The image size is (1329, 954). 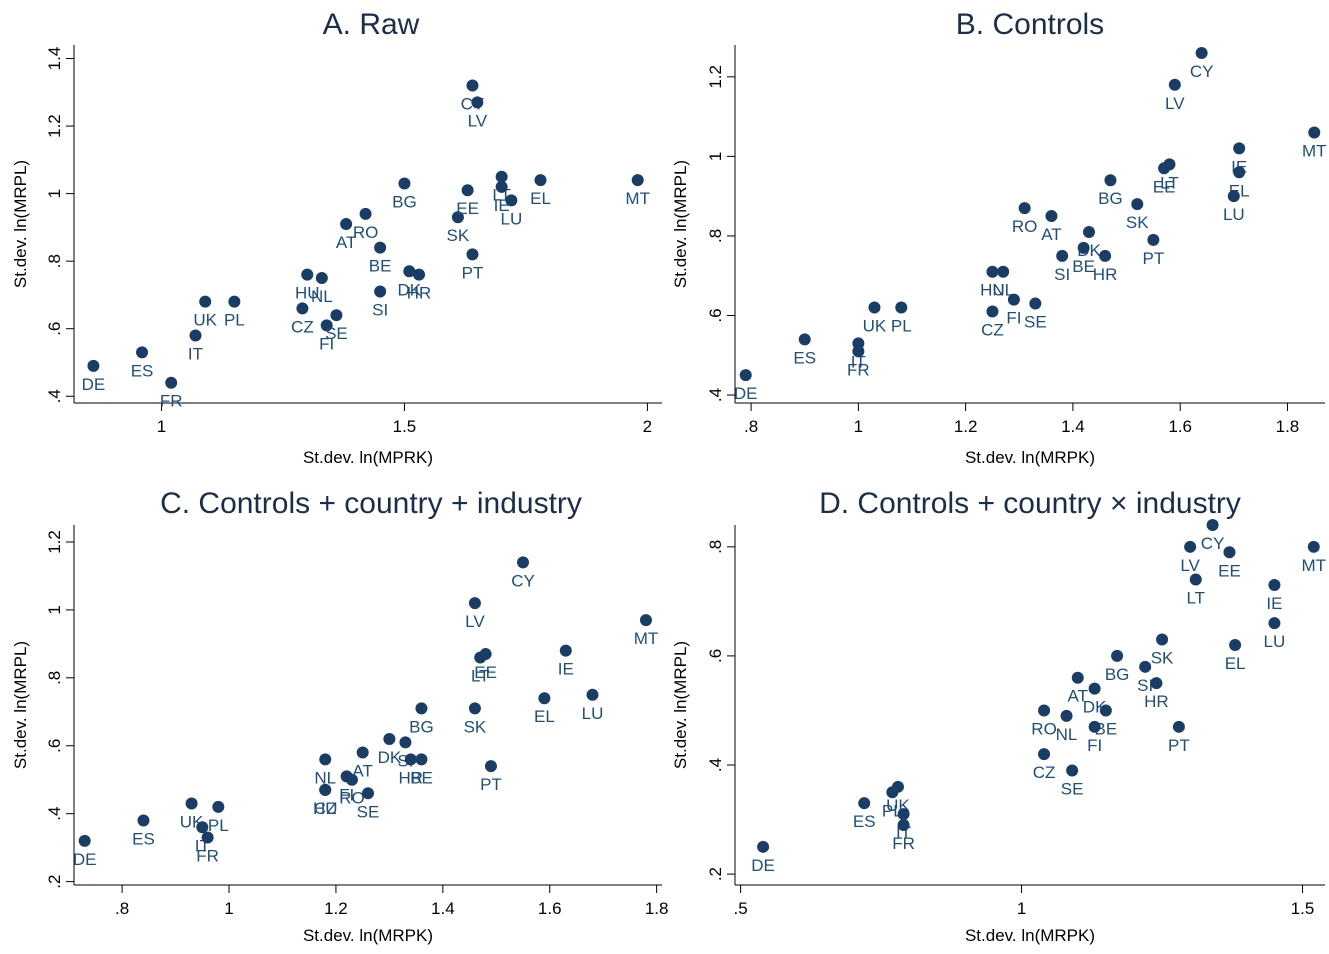 I want to click on point-label: LU, so click(x=593, y=713).